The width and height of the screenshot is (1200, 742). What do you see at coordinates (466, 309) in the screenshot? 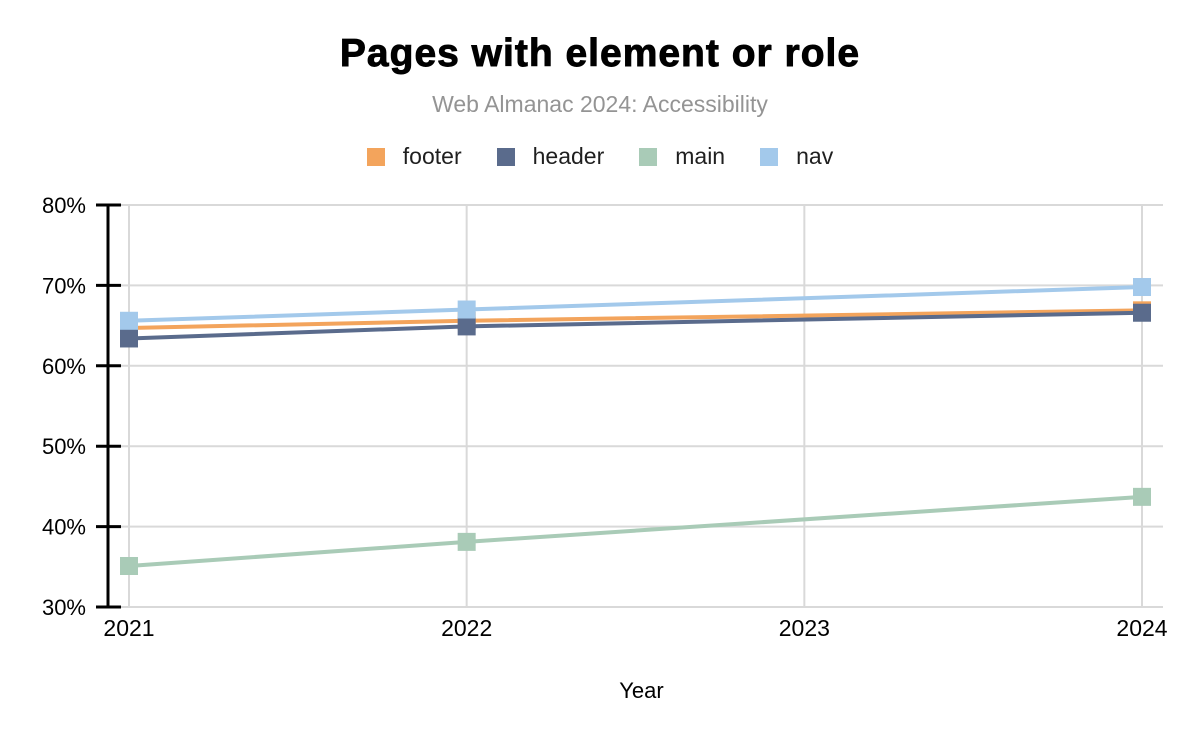
I see `marker-nav-2022` at bounding box center [466, 309].